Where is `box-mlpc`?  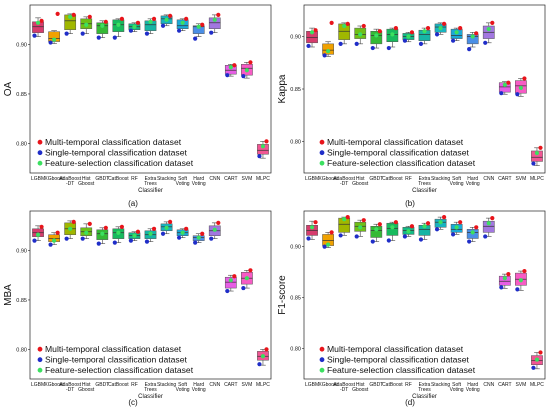 box-mlpc is located at coordinates (537, 156).